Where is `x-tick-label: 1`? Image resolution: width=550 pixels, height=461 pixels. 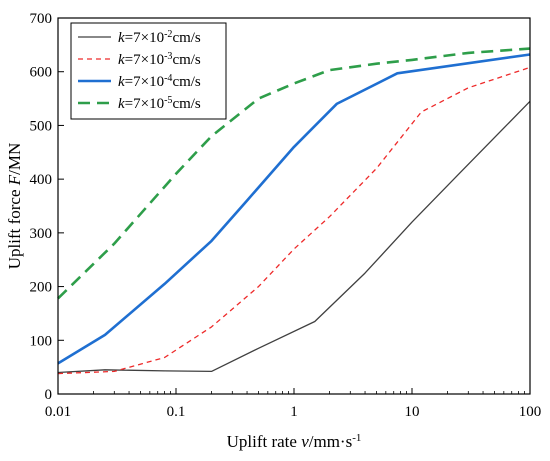 x-tick-label: 1 is located at coordinates (294, 412).